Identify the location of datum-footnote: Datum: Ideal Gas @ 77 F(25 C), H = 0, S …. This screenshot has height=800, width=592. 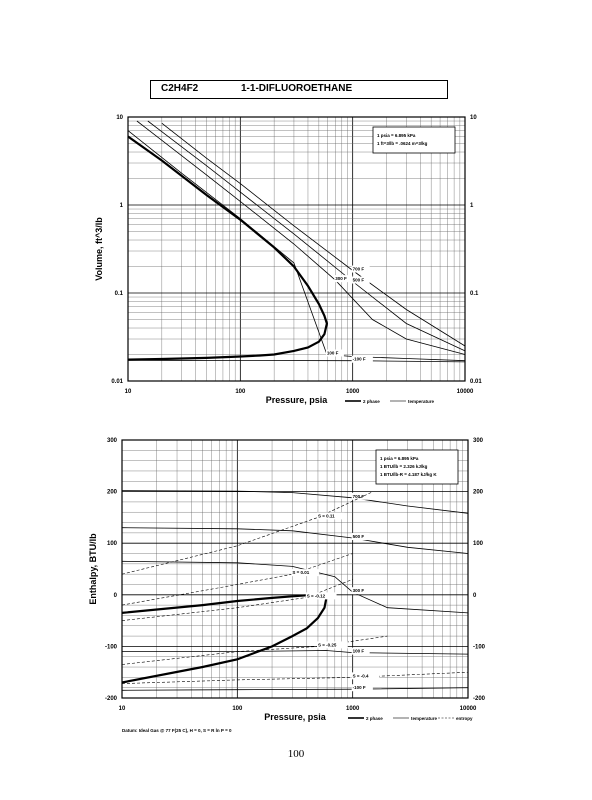
(177, 730).